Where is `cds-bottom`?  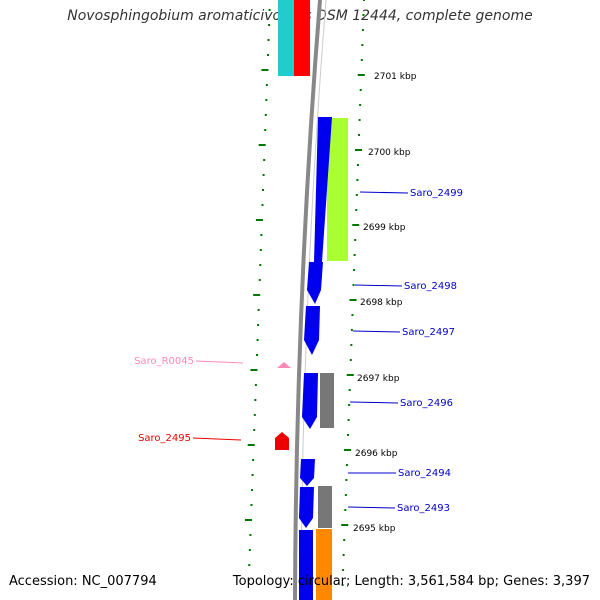
cds-bottom is located at coordinates (306, 565).